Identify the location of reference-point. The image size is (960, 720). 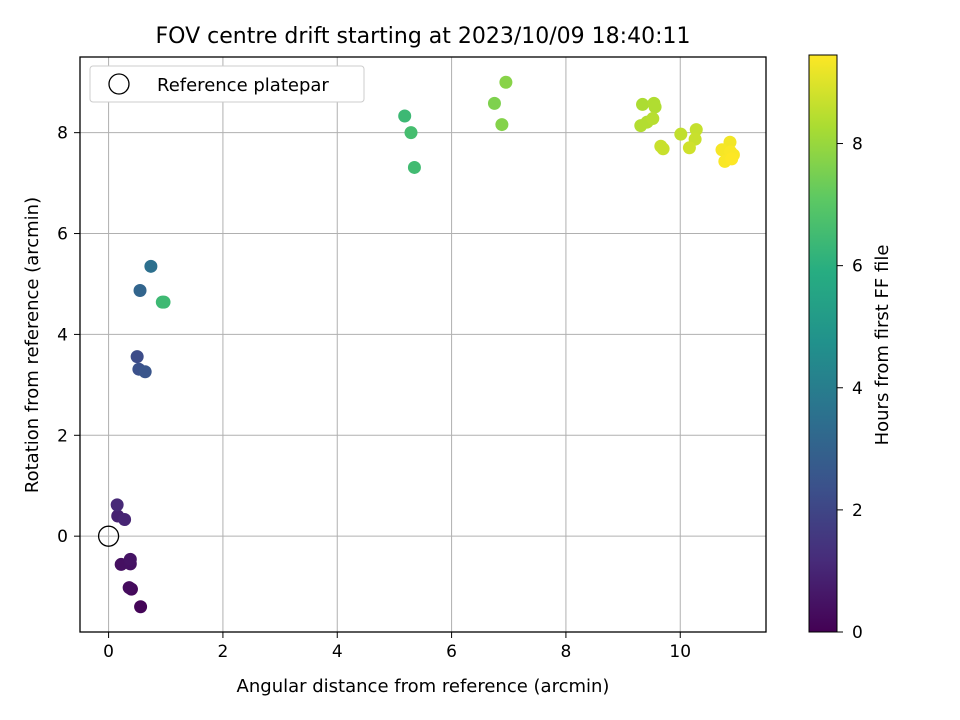
(108, 536).